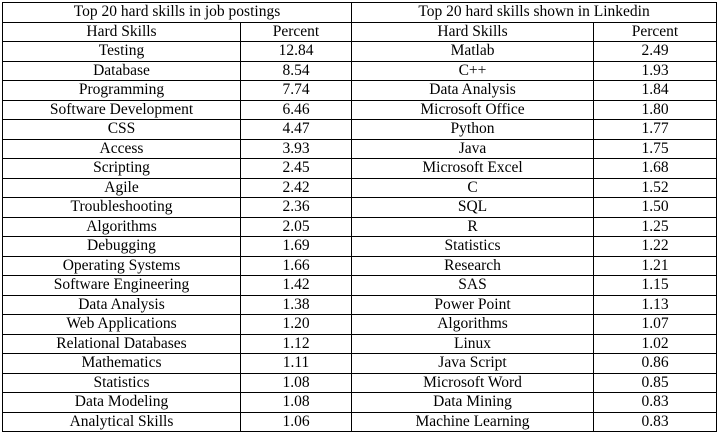 The height and width of the screenshot is (436, 719). I want to click on linkedin-skill-cell: Microsoft Office, so click(473, 109).